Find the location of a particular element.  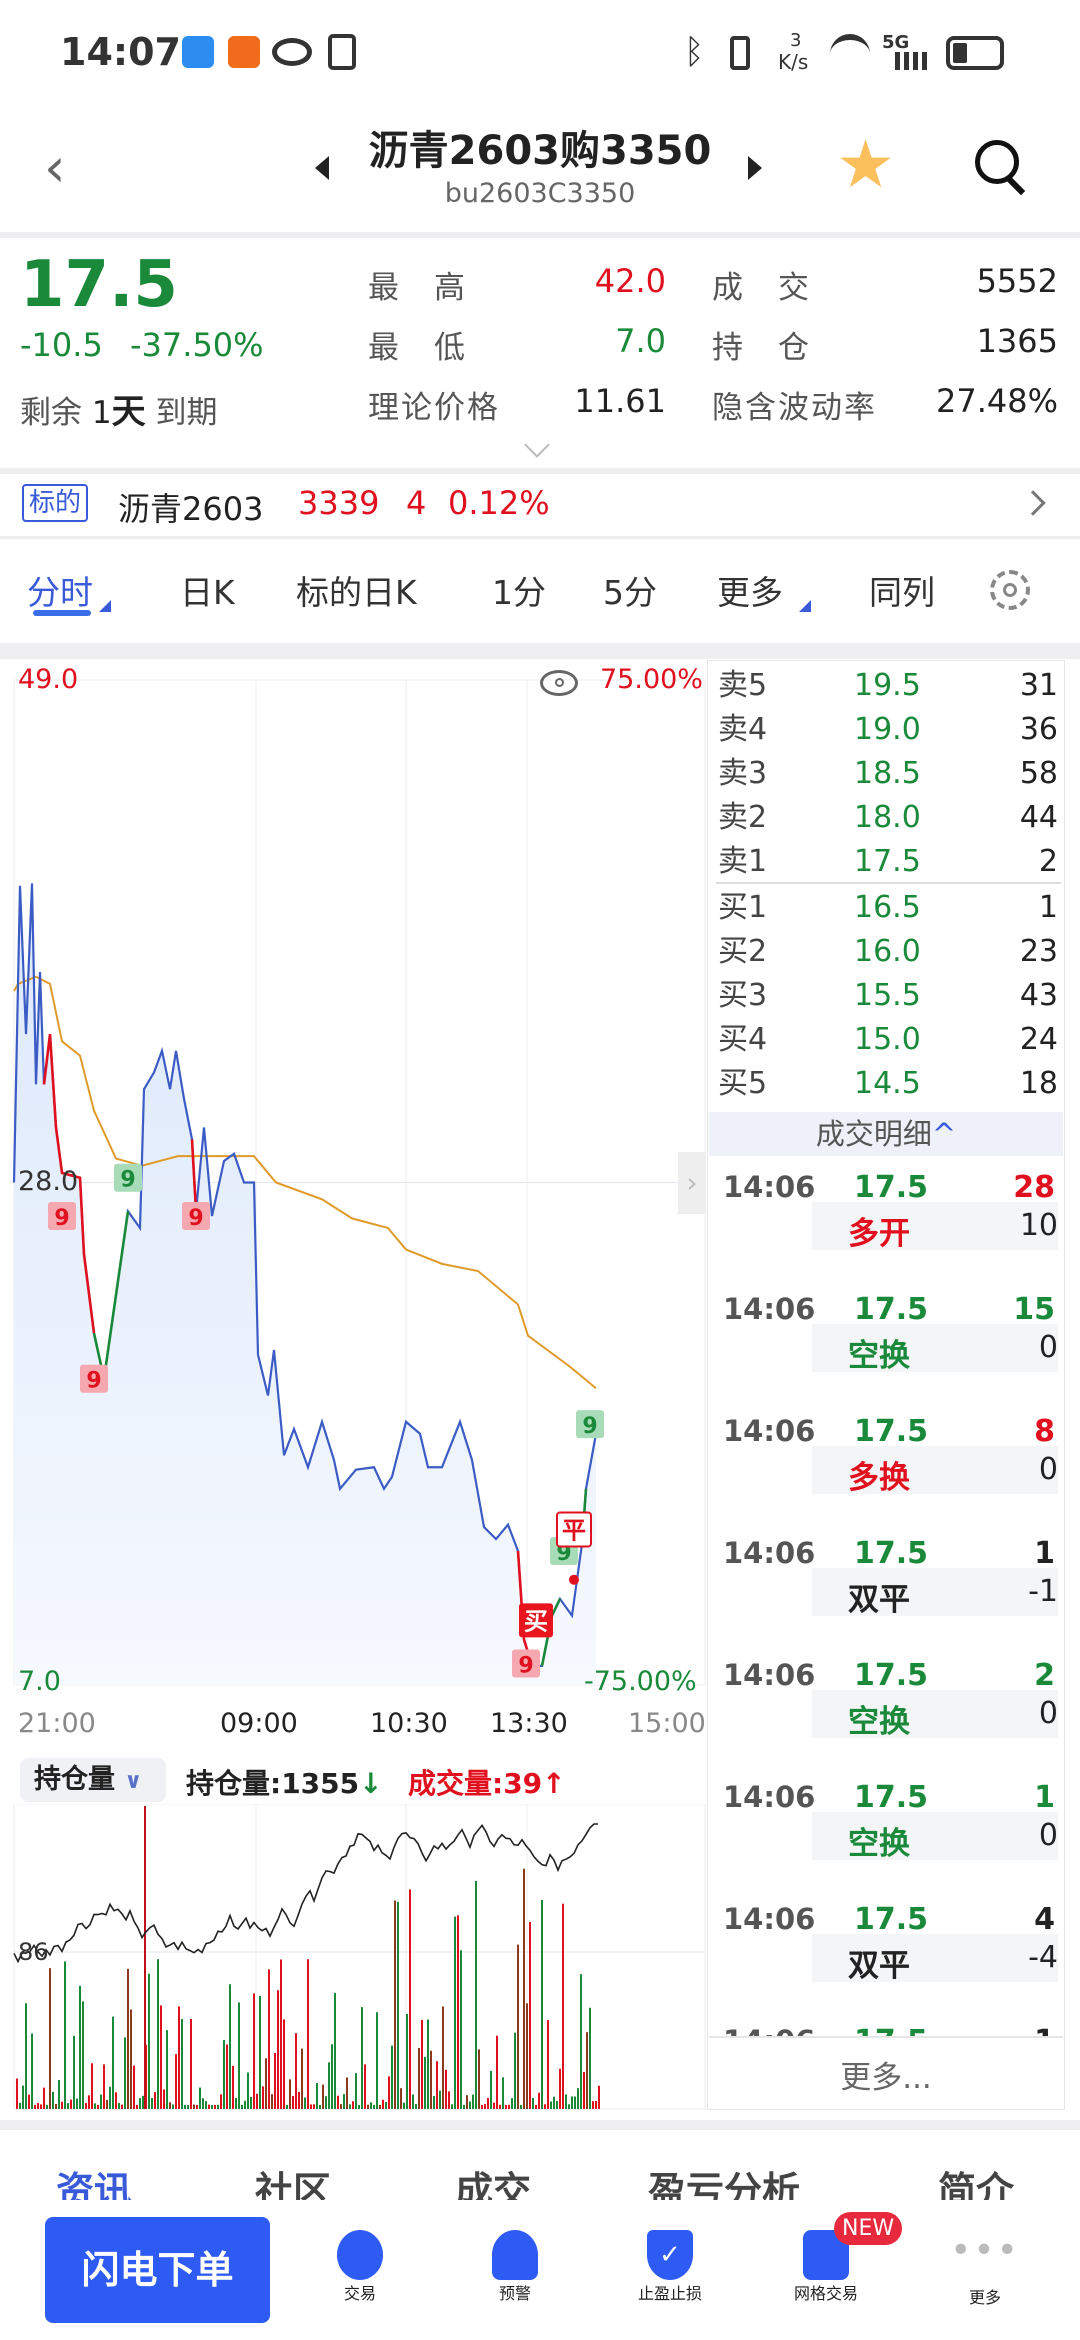

battery-icon is located at coordinates (975, 53).